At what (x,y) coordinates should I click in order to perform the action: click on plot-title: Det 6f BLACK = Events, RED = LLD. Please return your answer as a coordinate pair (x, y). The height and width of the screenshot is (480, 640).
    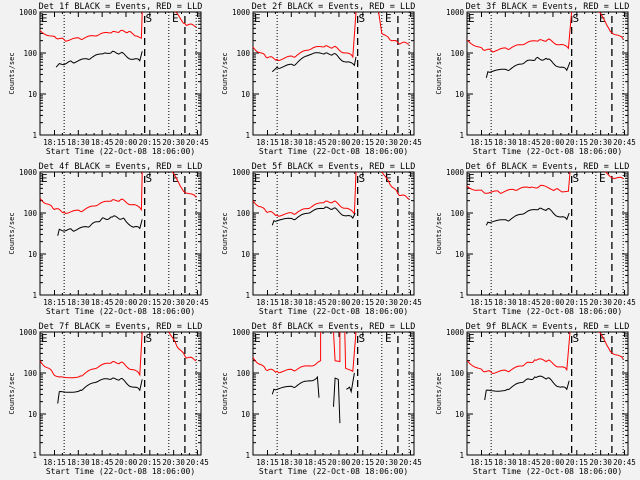
    Looking at the image, I should click on (548, 167).